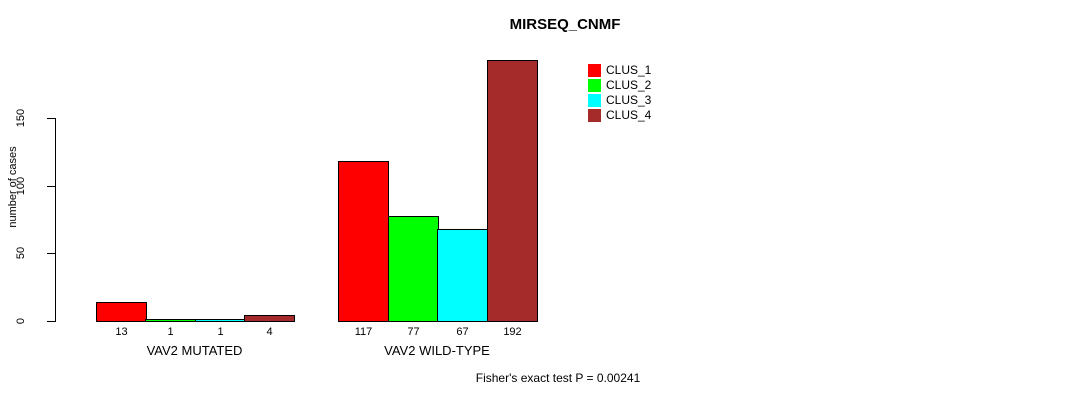  I want to click on y-axis-tick-label: 100, so click(21, 185).